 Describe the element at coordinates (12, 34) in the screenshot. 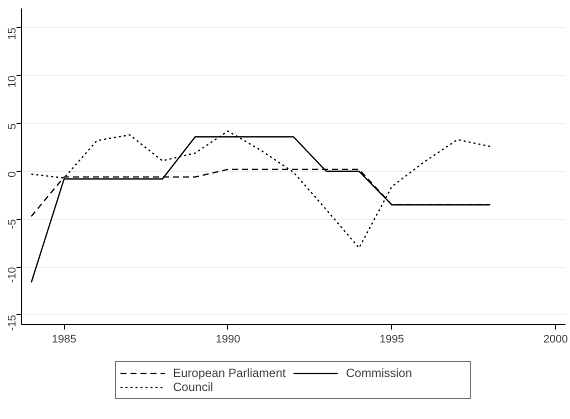

I see `y-tick-label: 15` at that location.